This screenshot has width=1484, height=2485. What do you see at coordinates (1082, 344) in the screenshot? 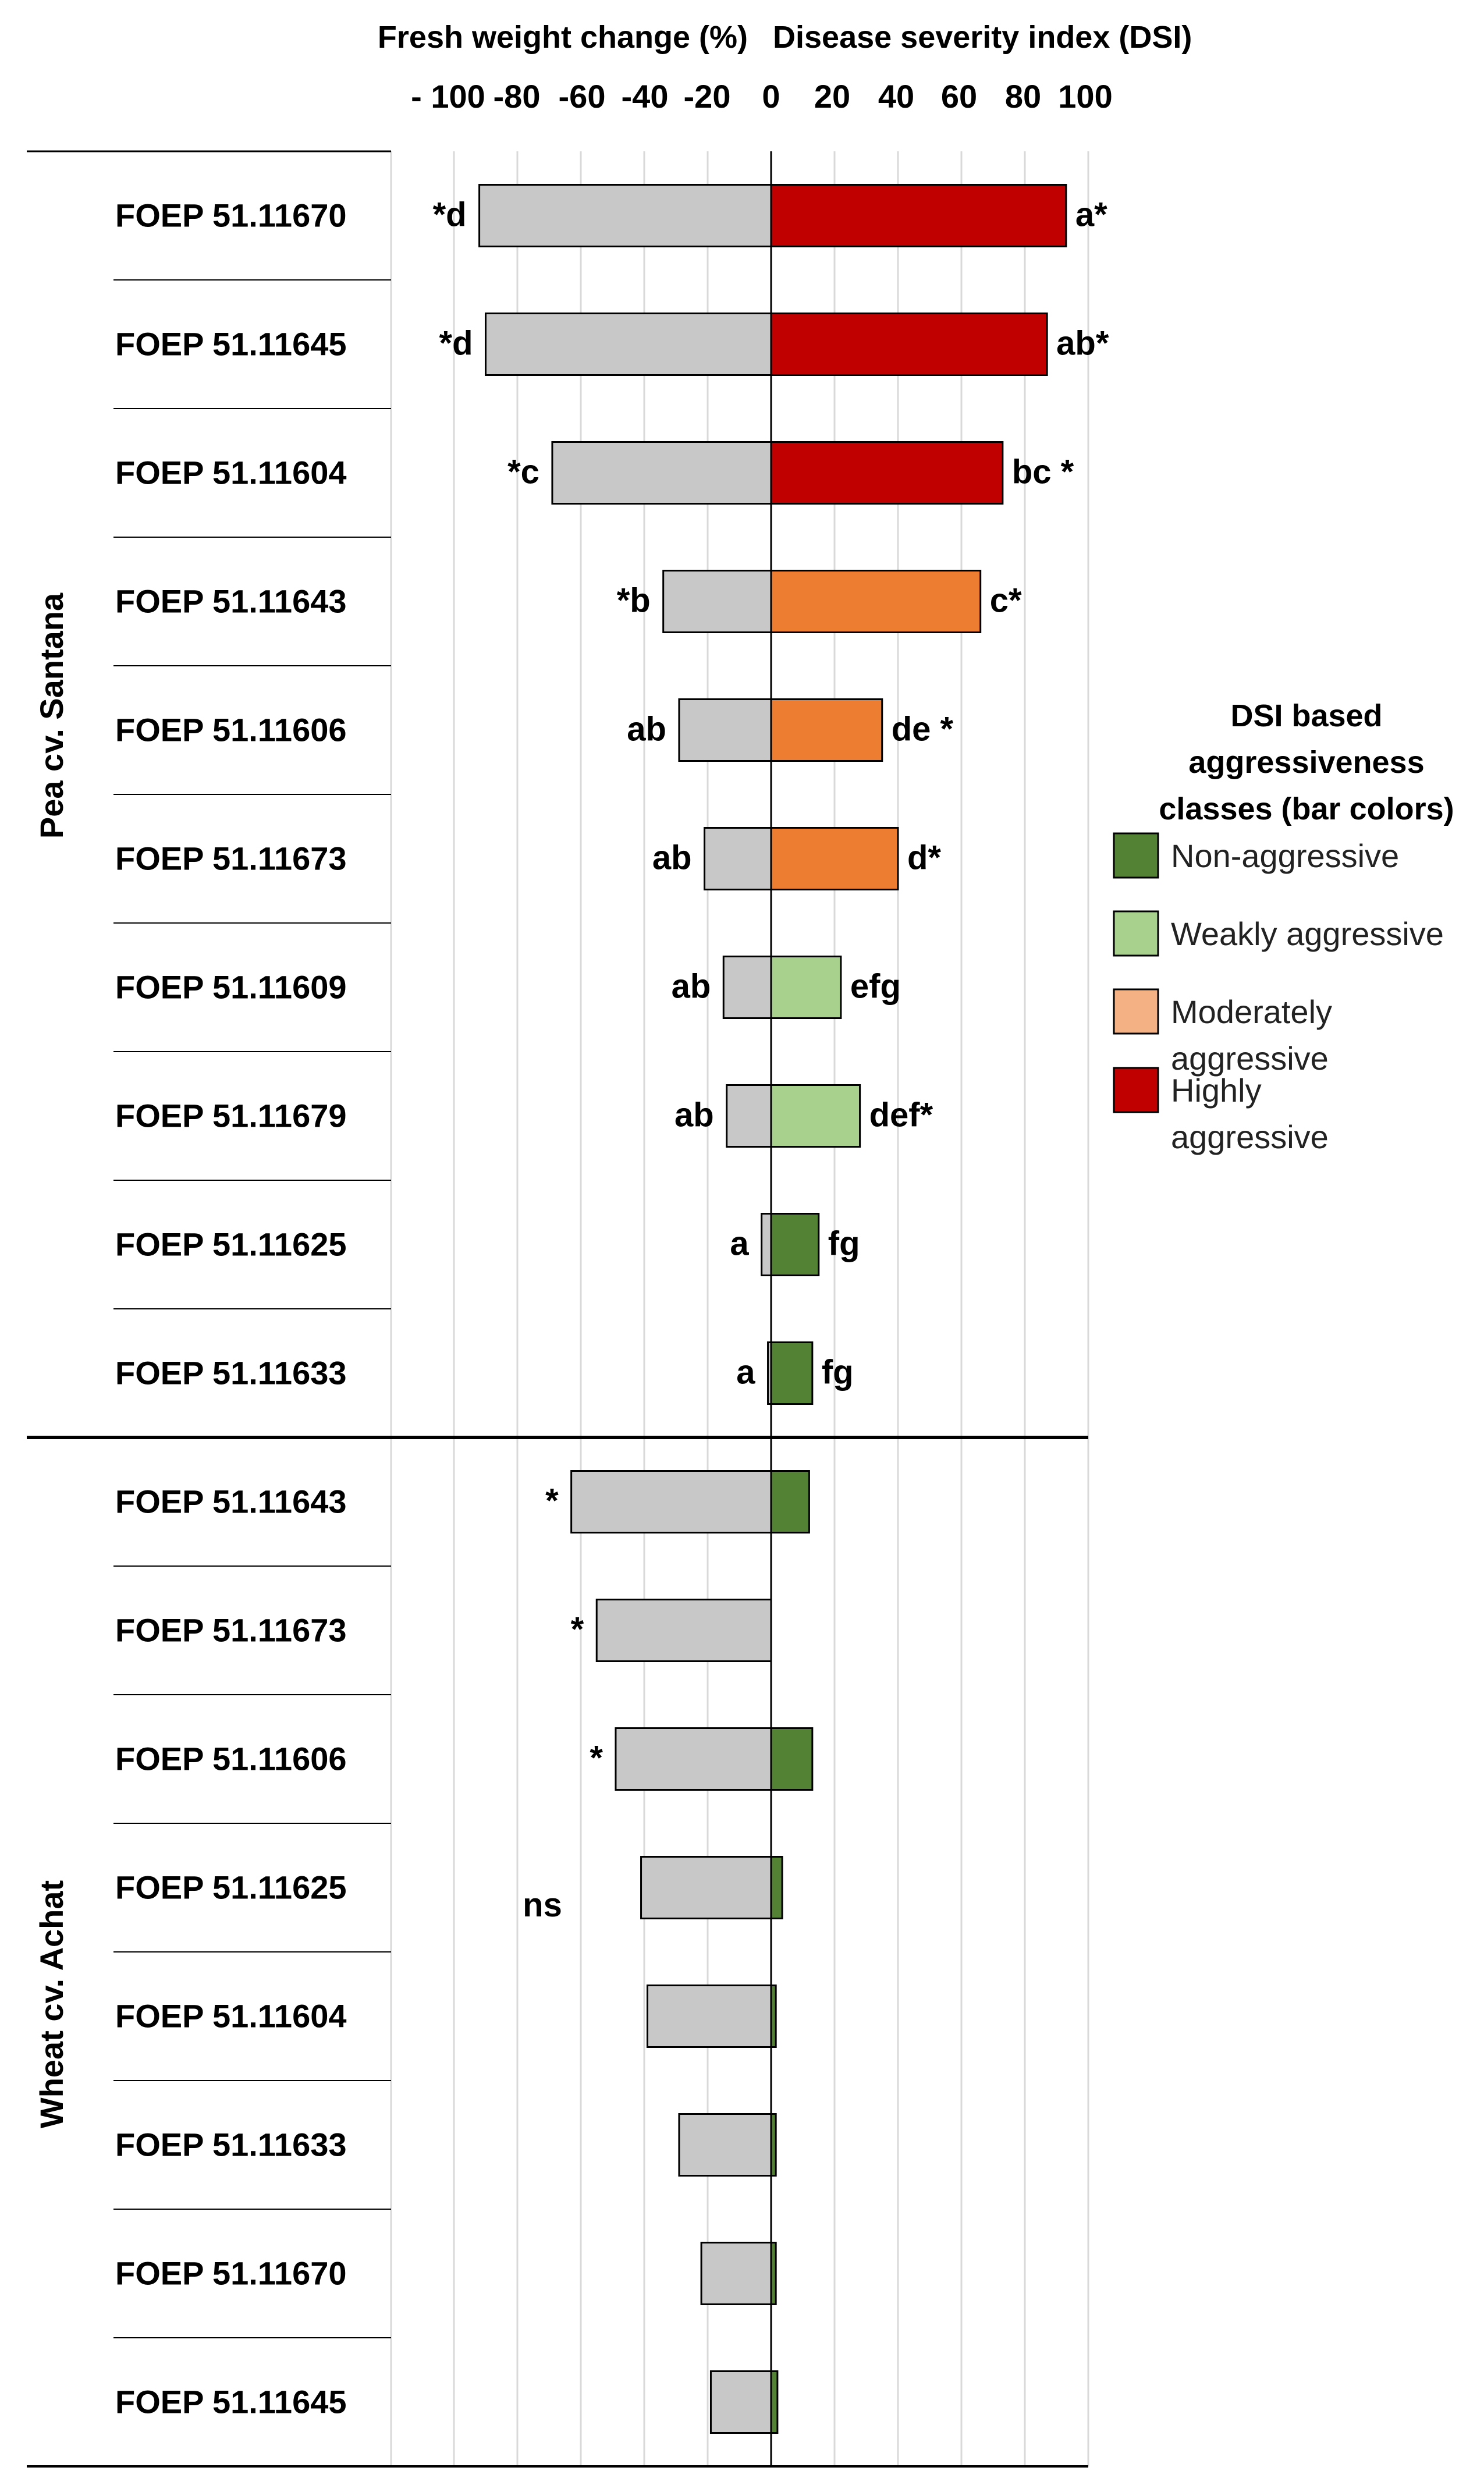
I see `dsi-annotation: ab*` at bounding box center [1082, 344].